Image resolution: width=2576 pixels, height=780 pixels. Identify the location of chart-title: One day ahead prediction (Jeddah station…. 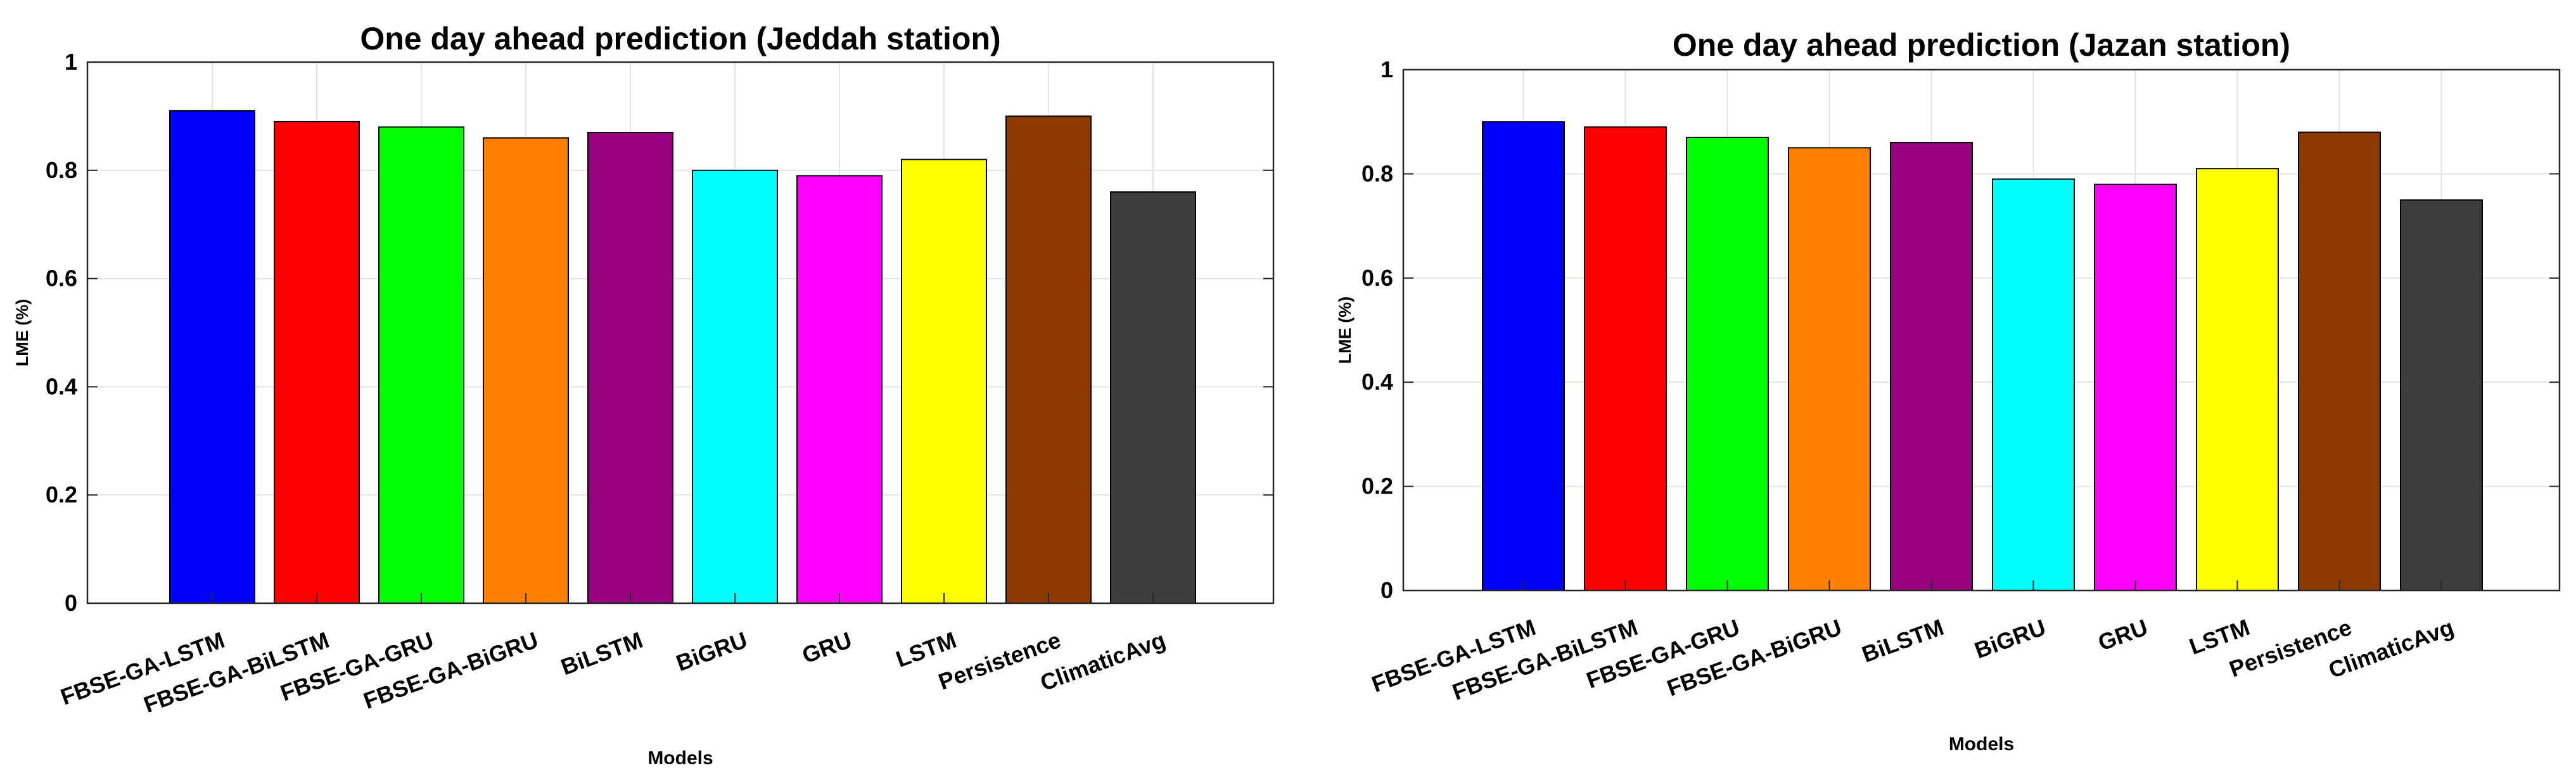
(680, 38).